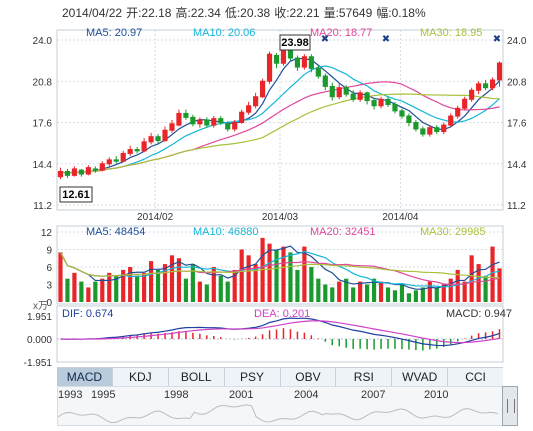  Describe the element at coordinates (43, 82) in the screenshot. I see `price-ytick-left: 20.8` at that location.